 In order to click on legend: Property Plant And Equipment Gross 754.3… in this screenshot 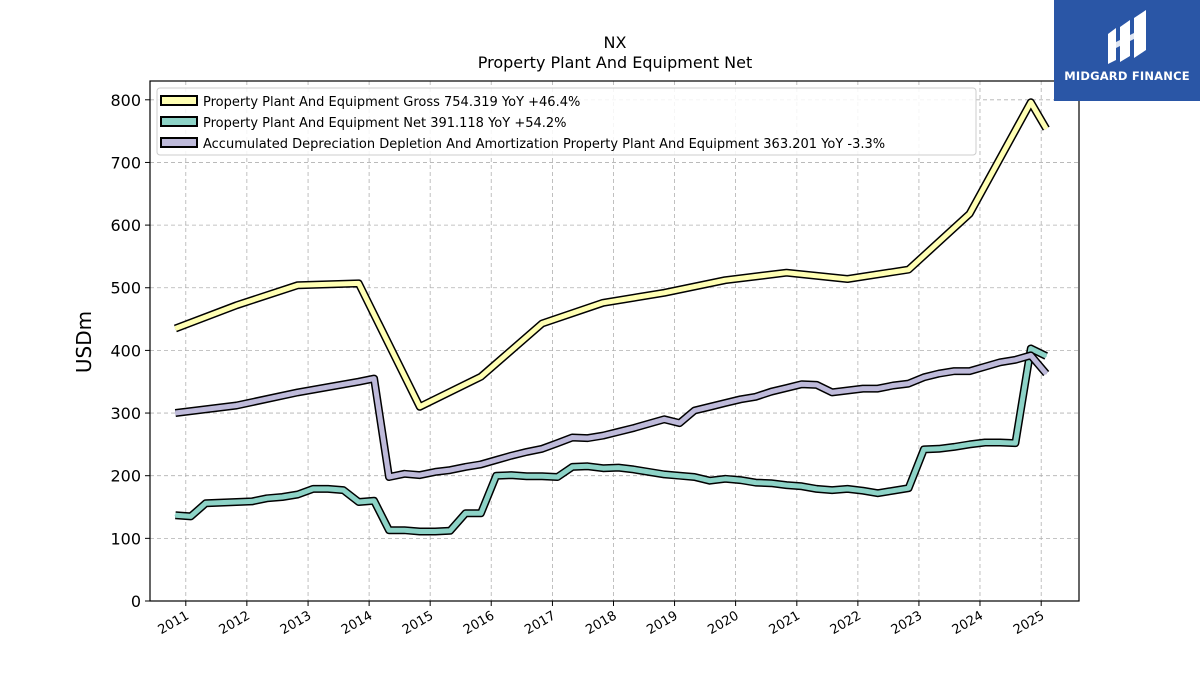, I will do `click(566, 121)`.